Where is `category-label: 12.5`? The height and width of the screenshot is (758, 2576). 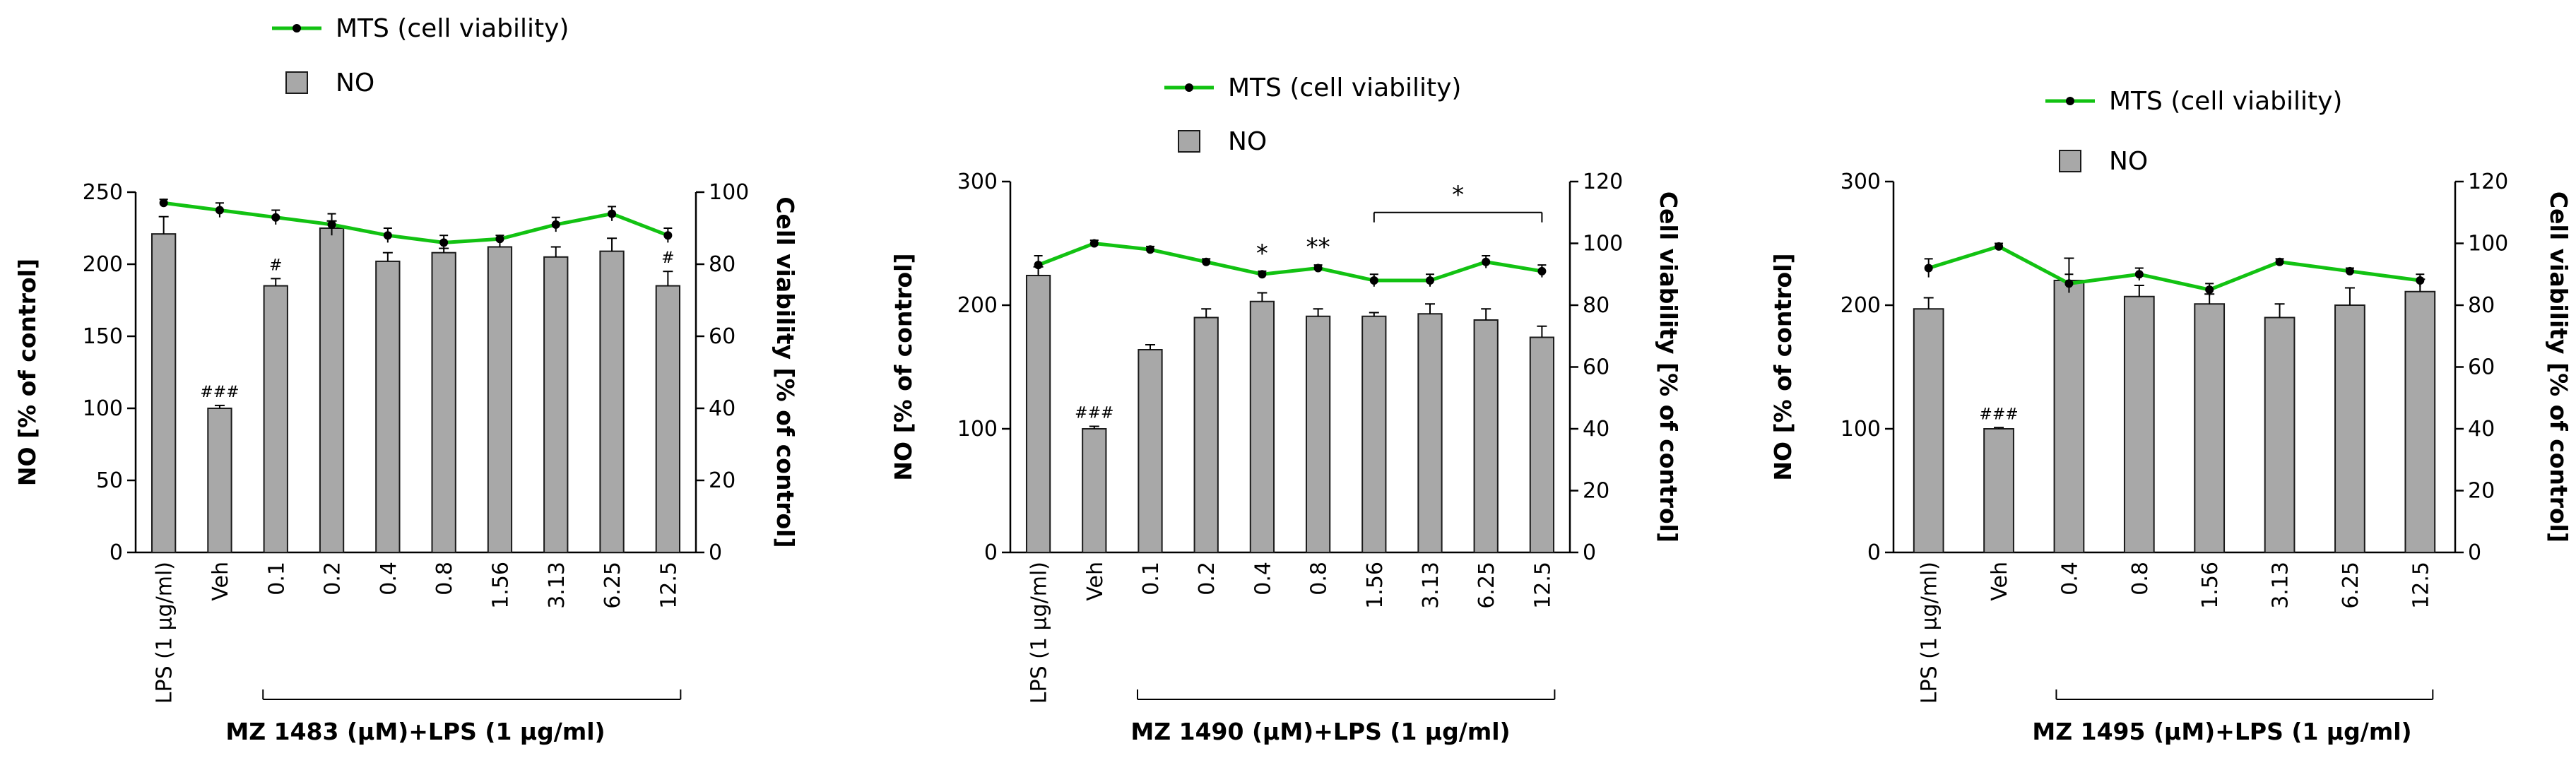 category-label: 12.5 is located at coordinates (1542, 585).